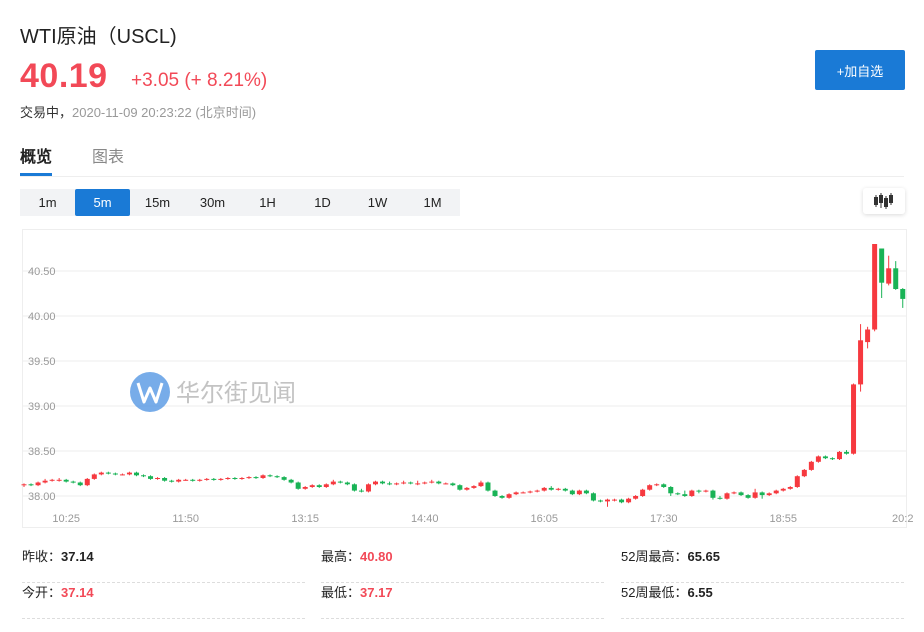 Image resolution: width=924 pixels, height=632 pixels. Describe the element at coordinates (432, 202) in the screenshot. I see `period-1mo: 1M` at that location.